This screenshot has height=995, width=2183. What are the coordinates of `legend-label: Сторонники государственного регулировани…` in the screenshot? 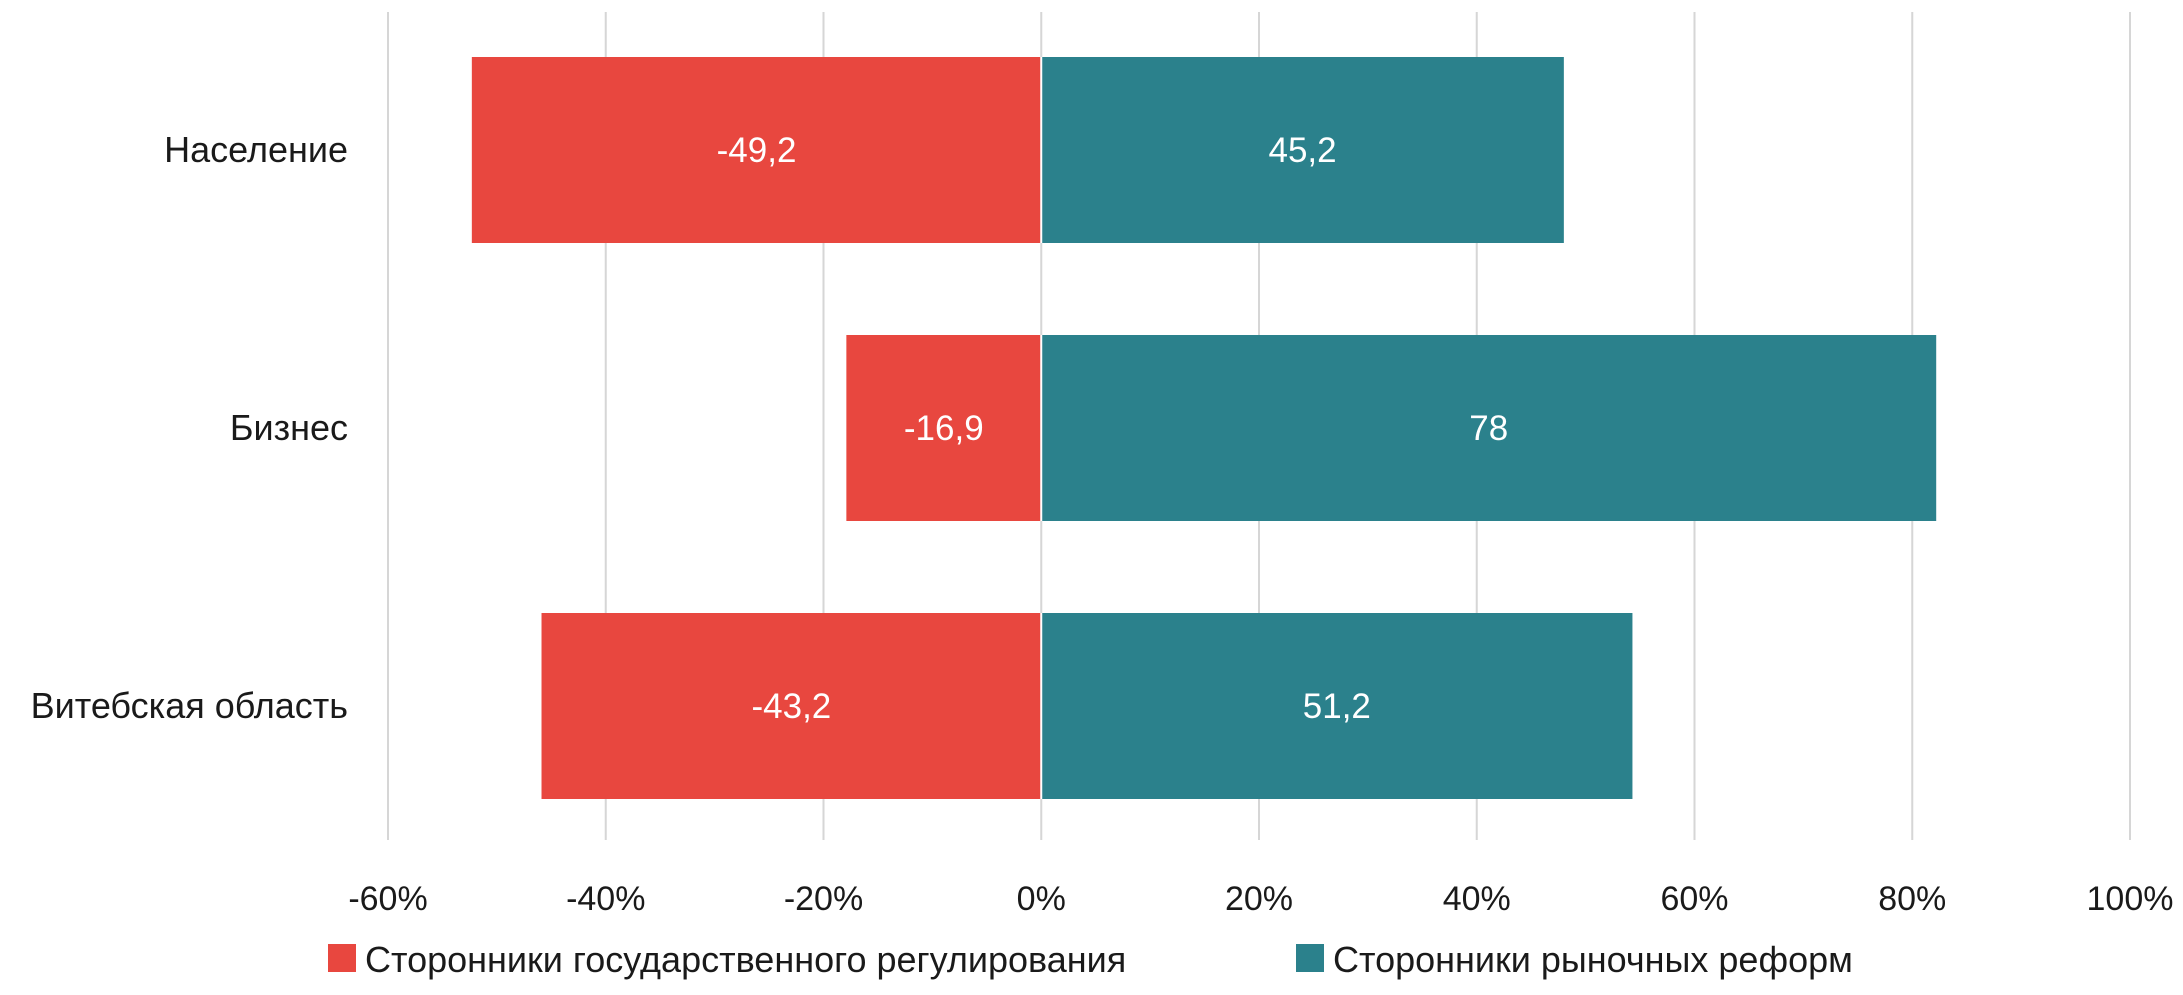 It's located at (745, 959).